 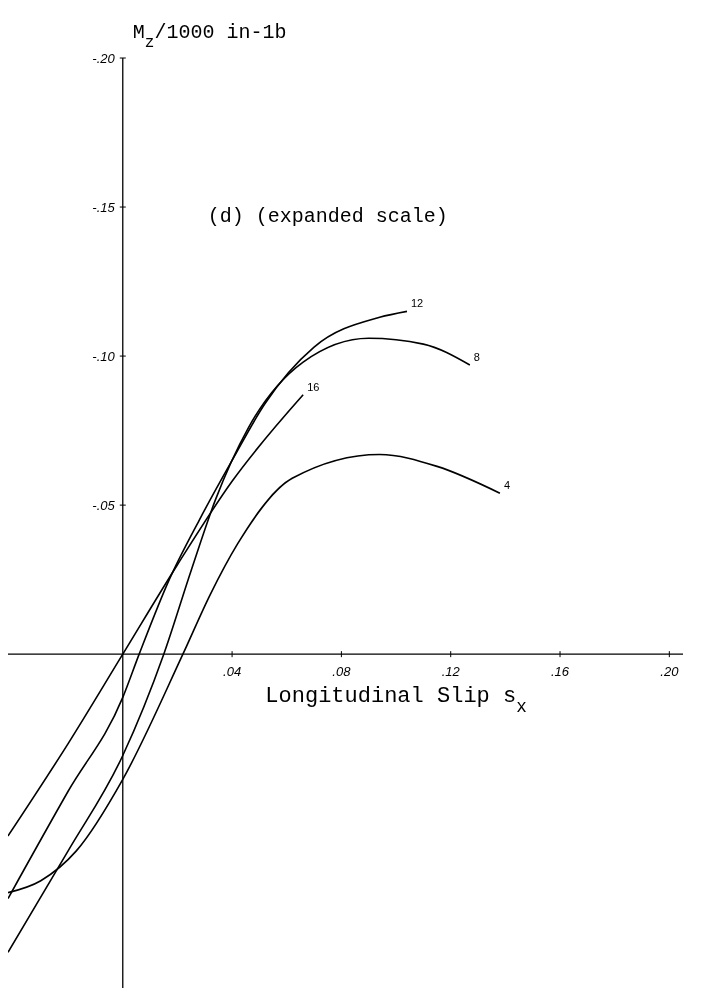 What do you see at coordinates (670, 672) in the screenshot?
I see `x-tick-label: .20` at bounding box center [670, 672].